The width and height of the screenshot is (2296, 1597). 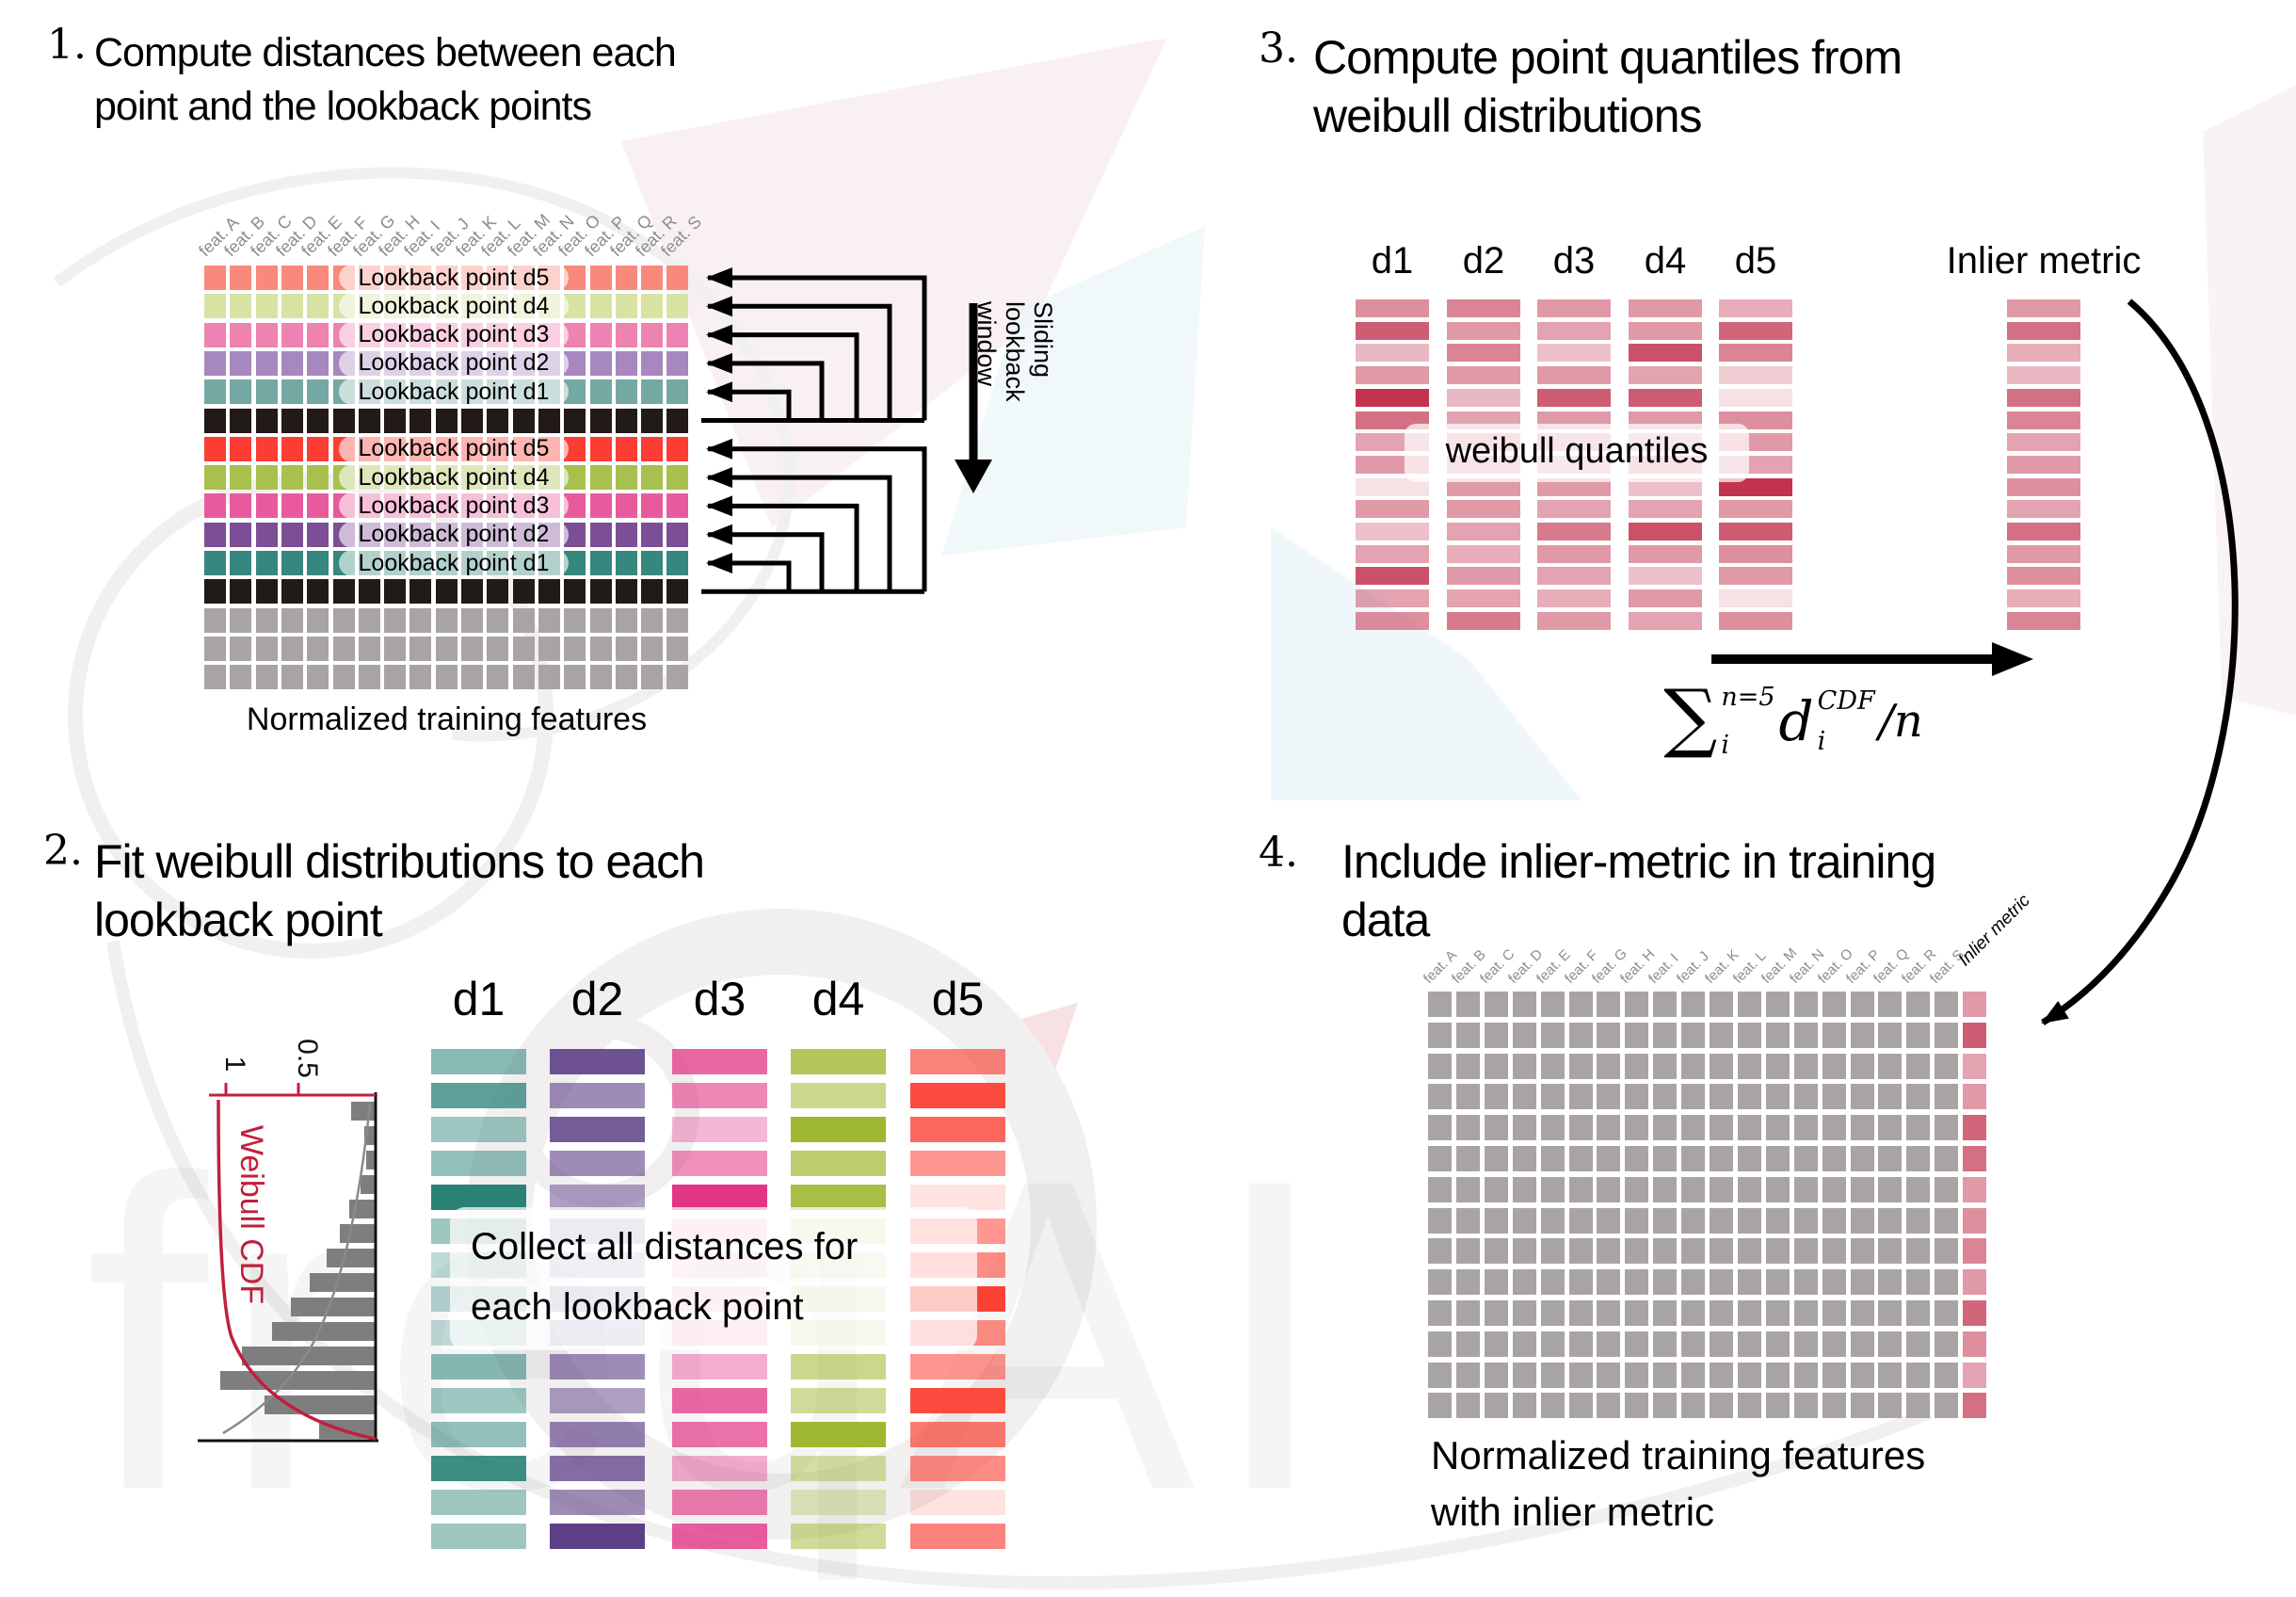 I want to click on p4-caption-line1: Normalized training features, so click(x=1679, y=1455).